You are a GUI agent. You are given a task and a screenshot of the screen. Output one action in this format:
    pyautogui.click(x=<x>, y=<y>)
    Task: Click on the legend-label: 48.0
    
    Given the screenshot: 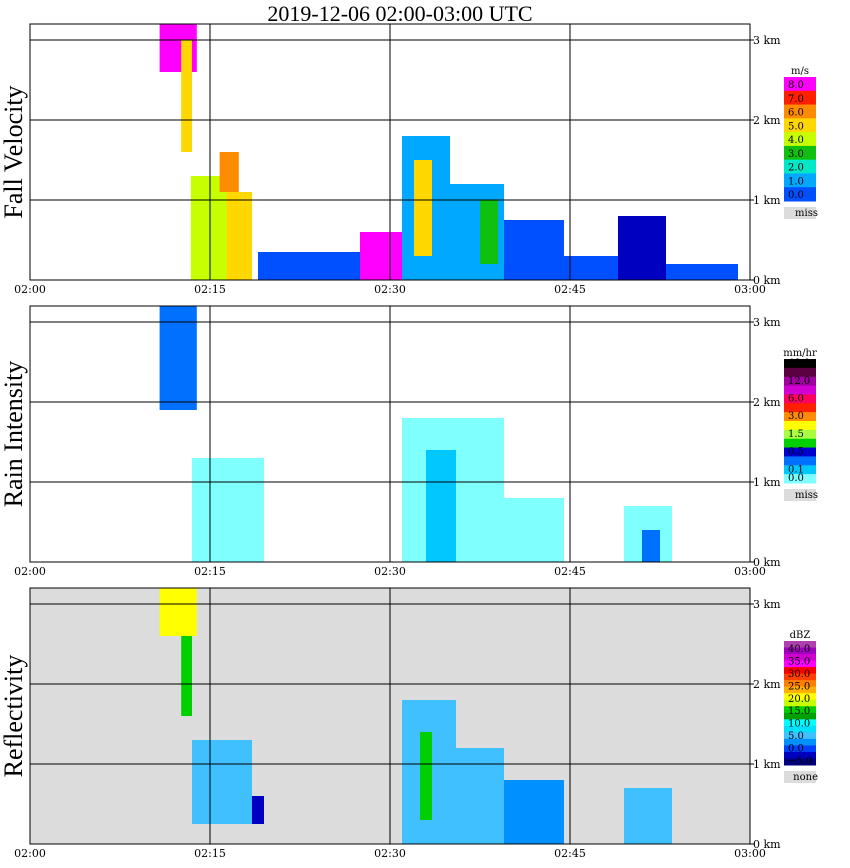 What is the action you would take?
    pyautogui.click(x=799, y=363)
    